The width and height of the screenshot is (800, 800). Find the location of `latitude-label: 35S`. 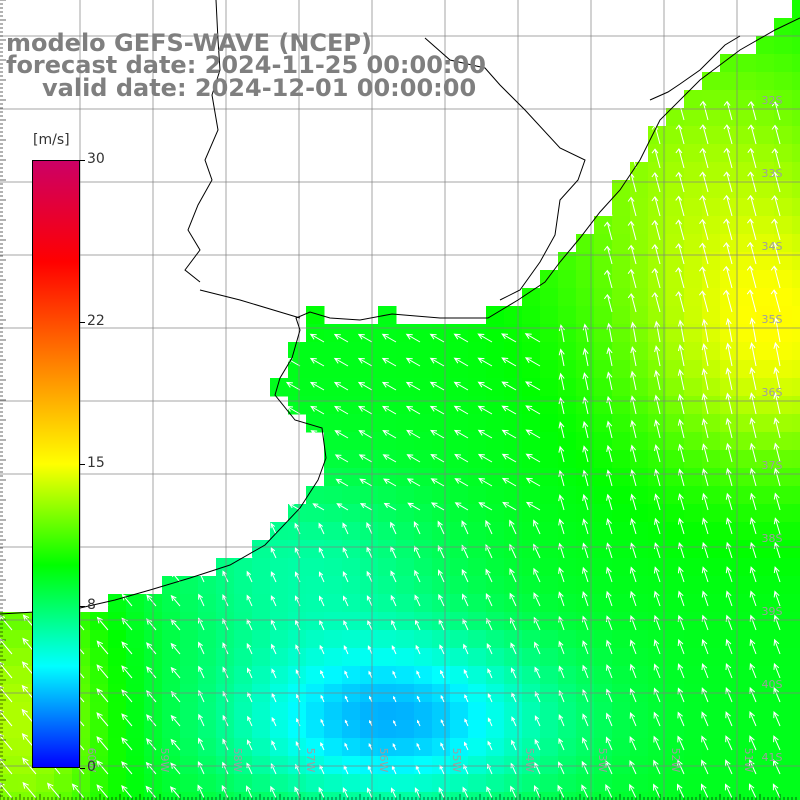

latitude-label: 35S is located at coordinates (772, 319).